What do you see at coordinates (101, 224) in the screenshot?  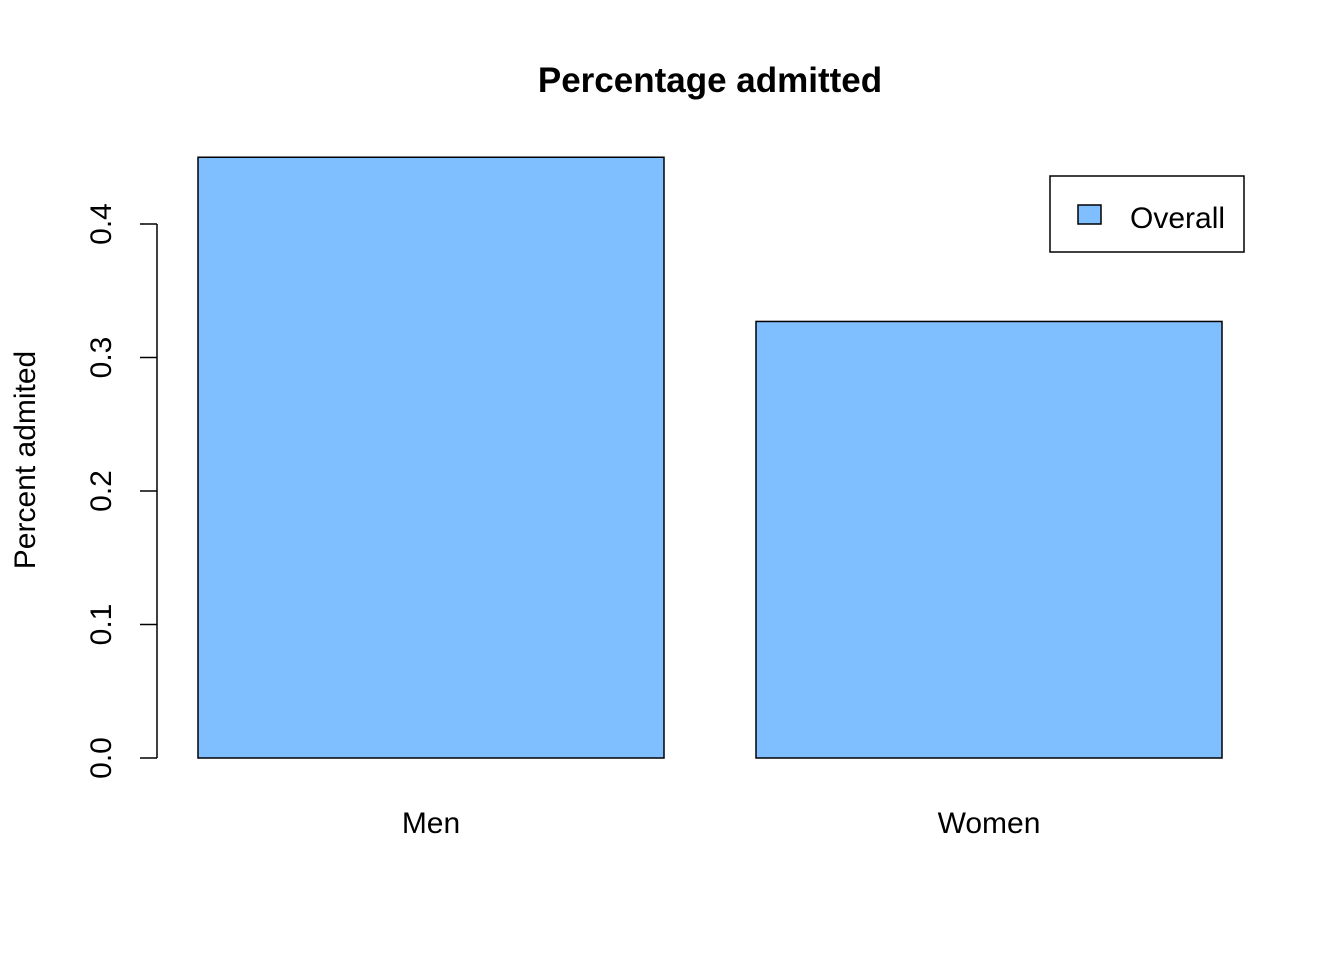 I see `y-tick-label: 0.4` at bounding box center [101, 224].